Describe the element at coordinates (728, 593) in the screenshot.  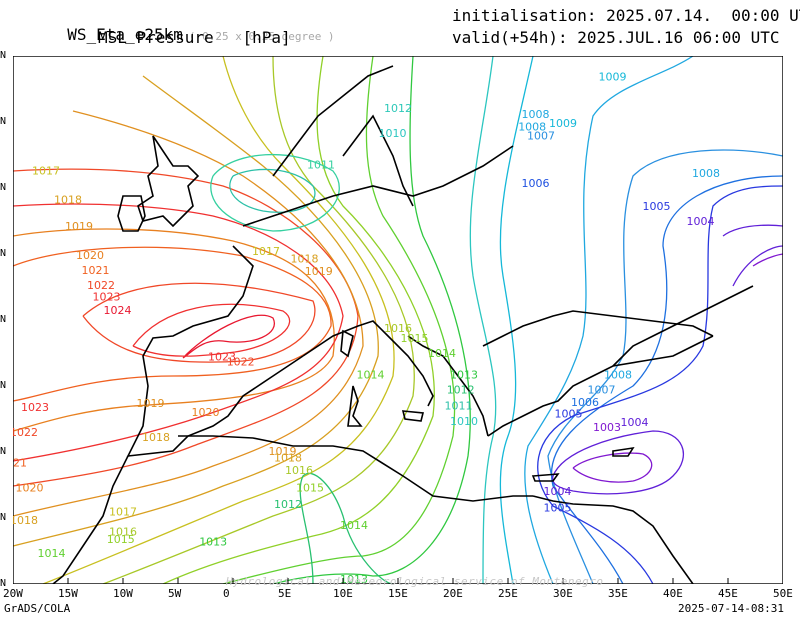
I see `lon-tick-label: 45E` at that location.